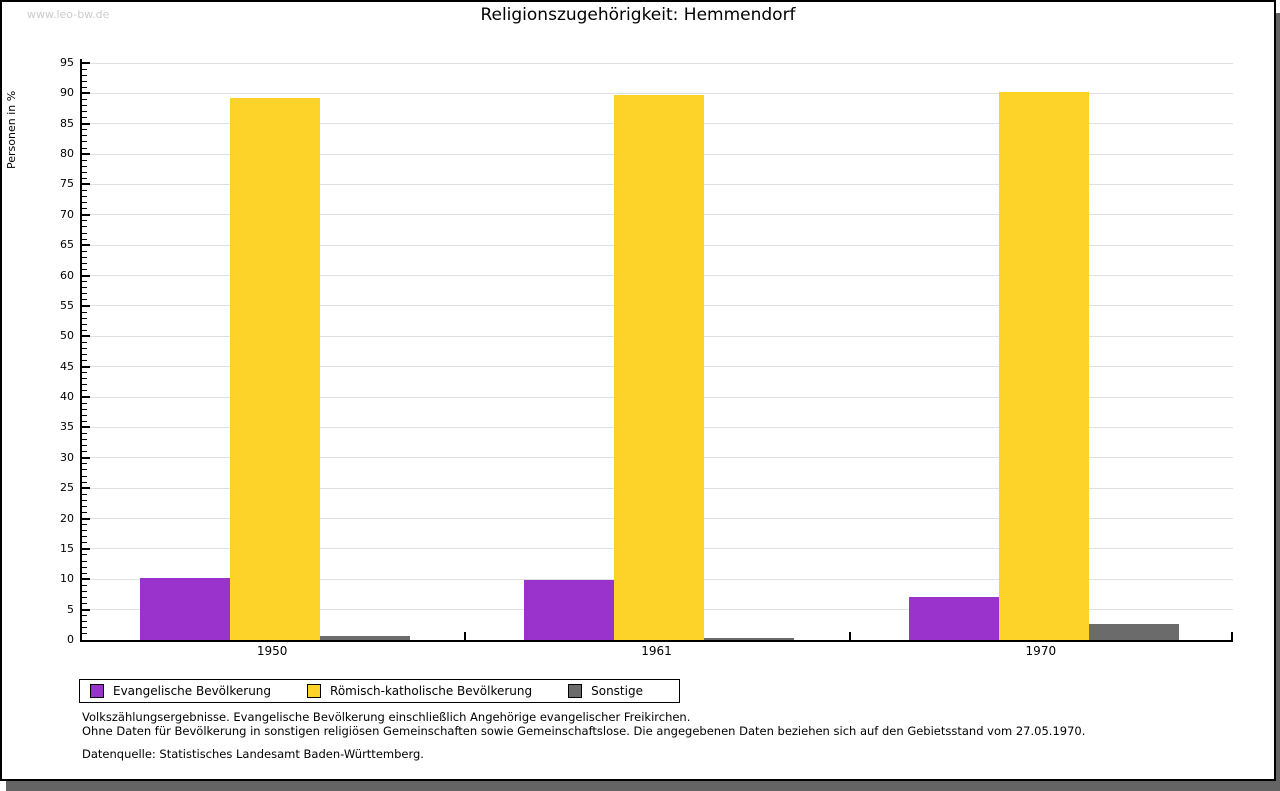 This screenshot has width=1280, height=791. I want to click on watermark: www.leo-bw.de, so click(68, 14).